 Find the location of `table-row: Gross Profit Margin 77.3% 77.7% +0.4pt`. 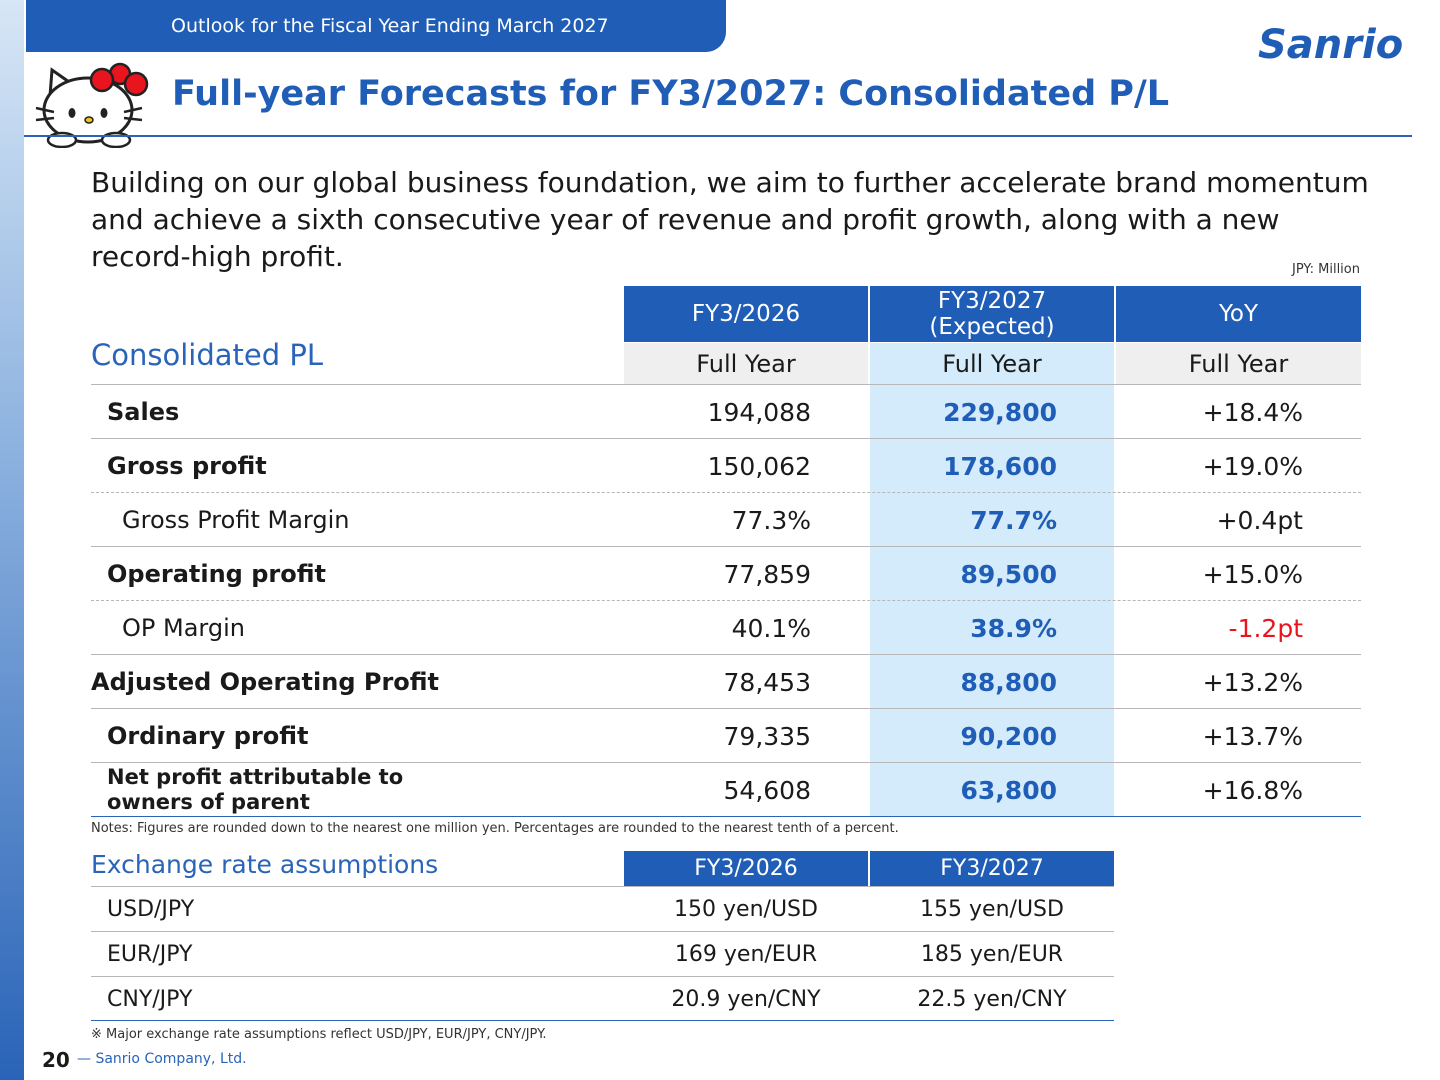

table-row: Gross Profit Margin 77.3% 77.7% +0.4pt is located at coordinates (726, 520).